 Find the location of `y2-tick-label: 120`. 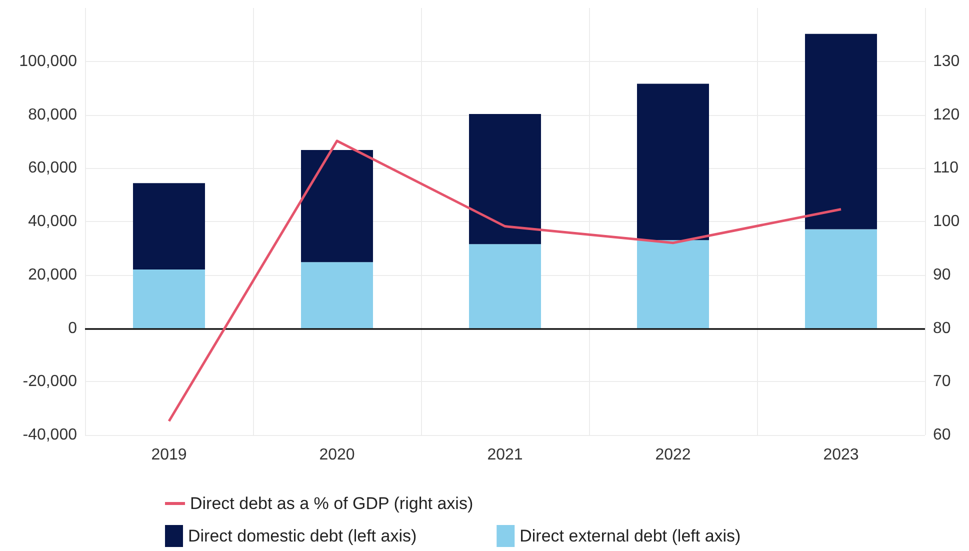

y2-tick-label: 120 is located at coordinates (946, 115).